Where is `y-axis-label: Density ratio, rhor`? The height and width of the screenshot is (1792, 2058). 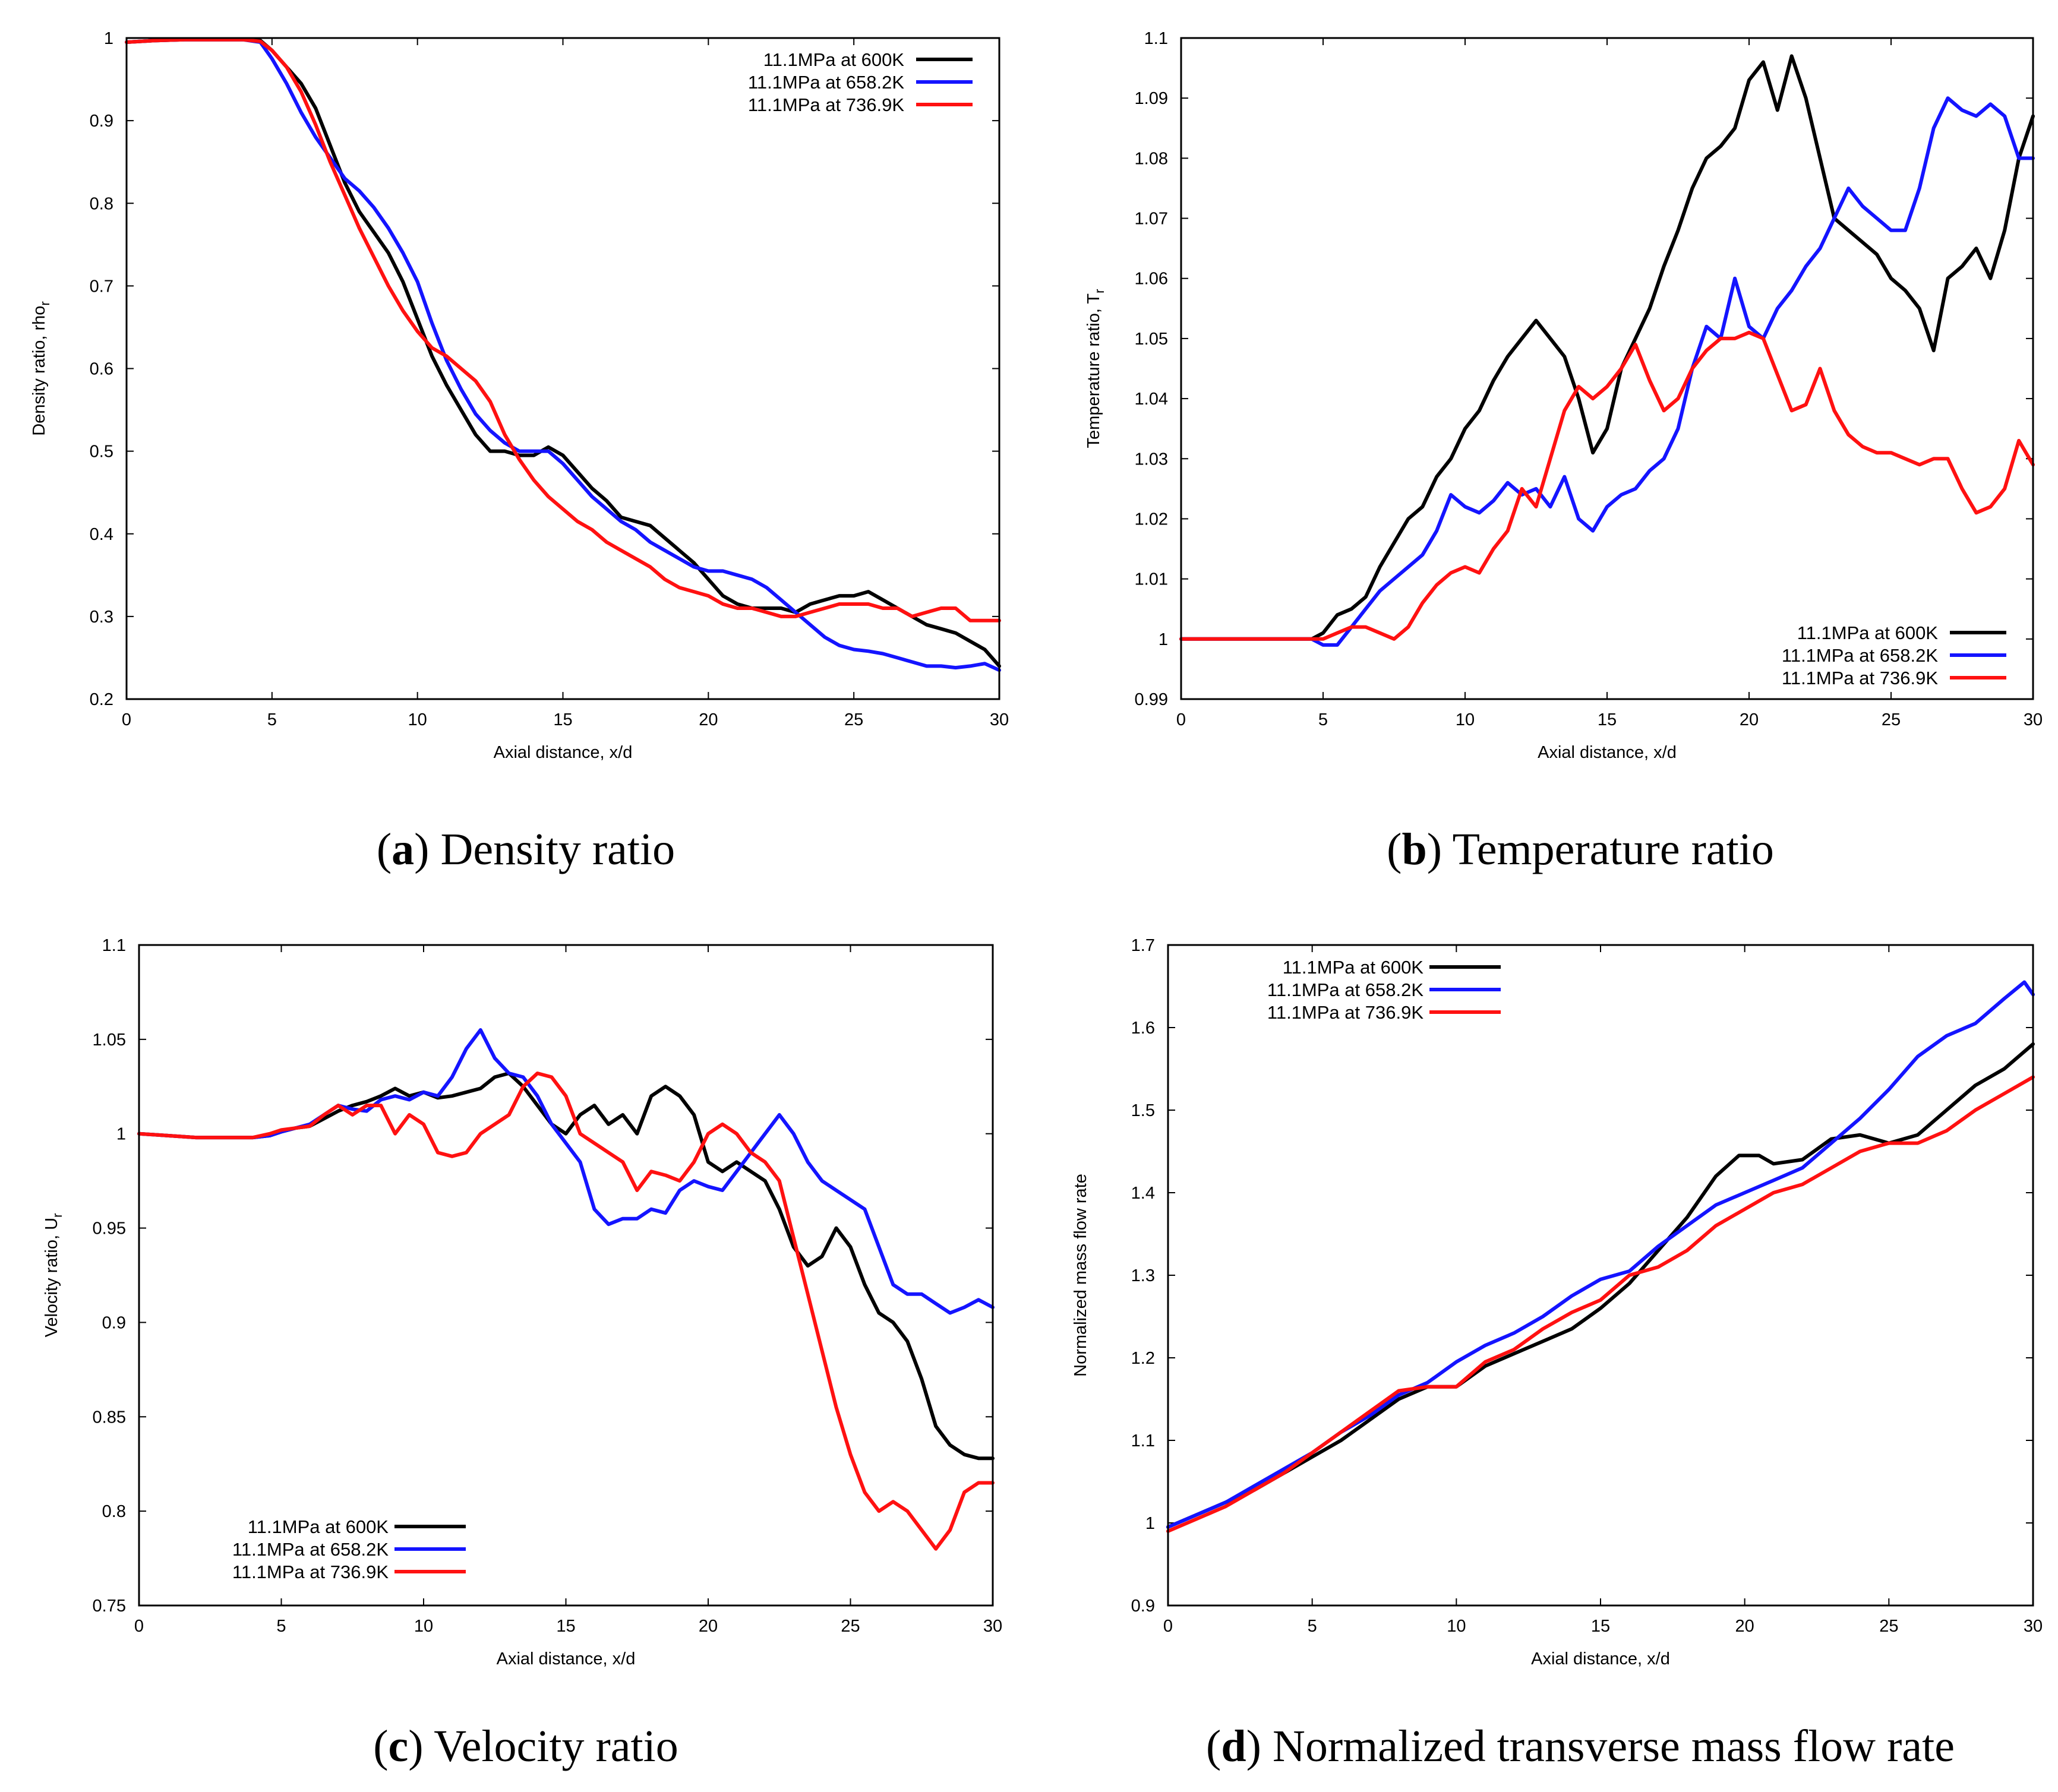 y-axis-label: Density ratio, rhor is located at coordinates (41, 368).